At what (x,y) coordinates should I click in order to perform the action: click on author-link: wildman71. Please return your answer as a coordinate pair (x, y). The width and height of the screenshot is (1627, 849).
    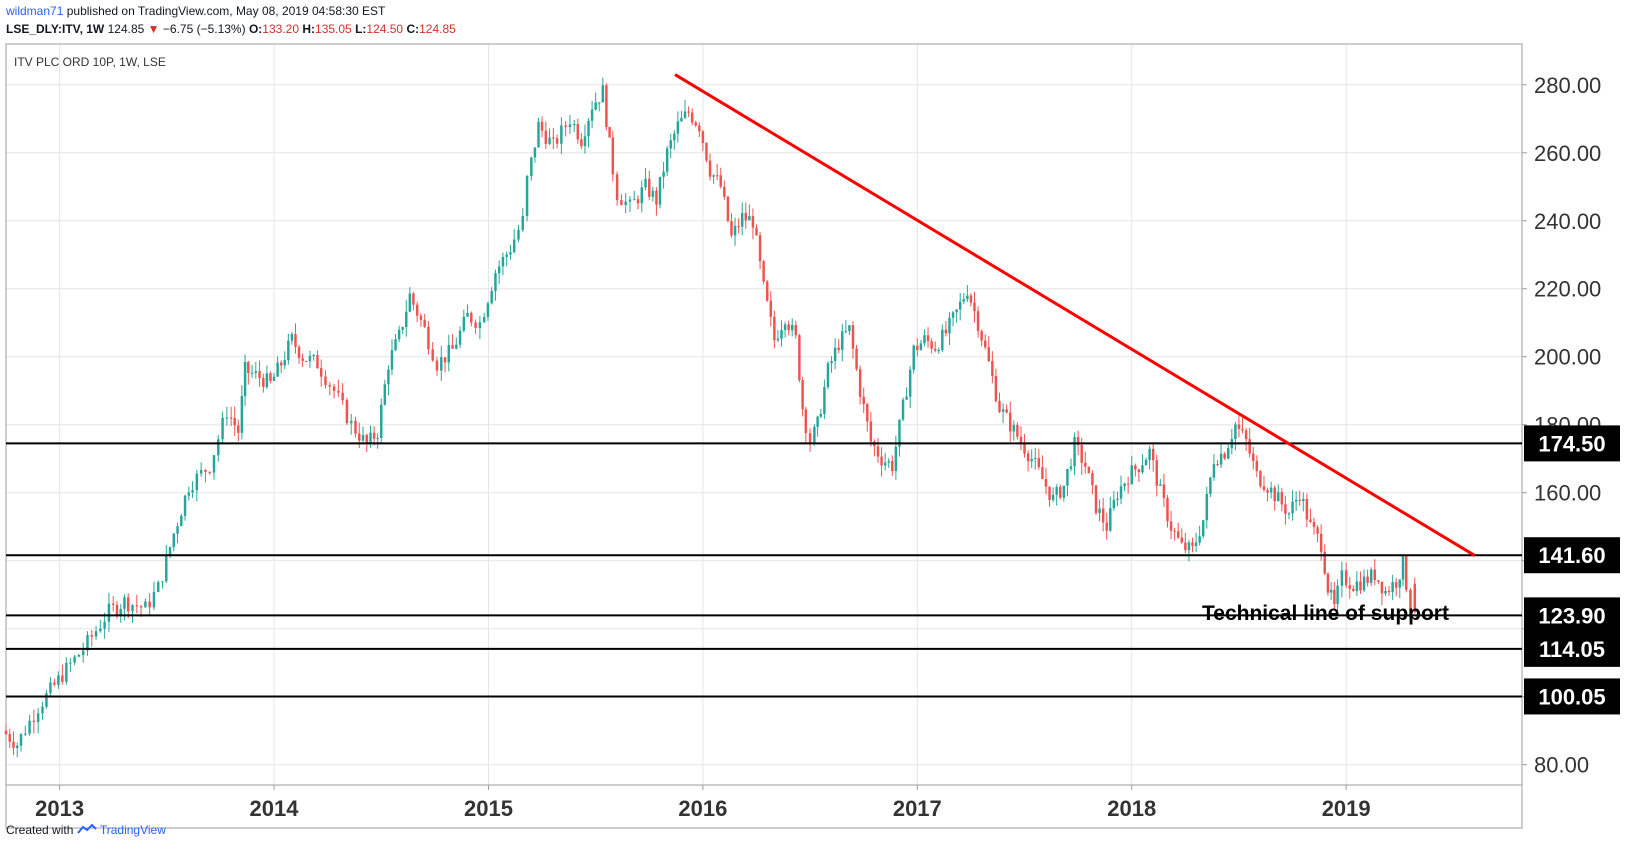
    Looking at the image, I should click on (35, 11).